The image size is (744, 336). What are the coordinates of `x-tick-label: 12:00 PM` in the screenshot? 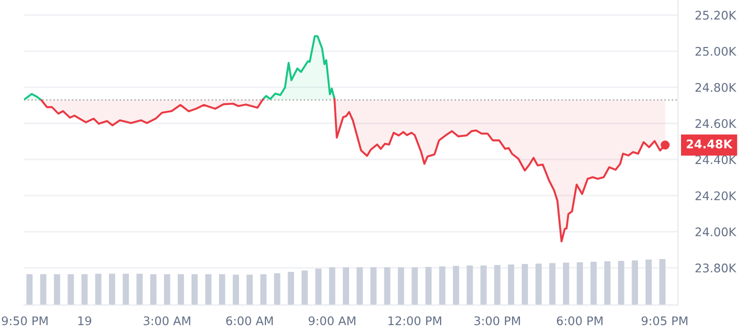 It's located at (415, 321).